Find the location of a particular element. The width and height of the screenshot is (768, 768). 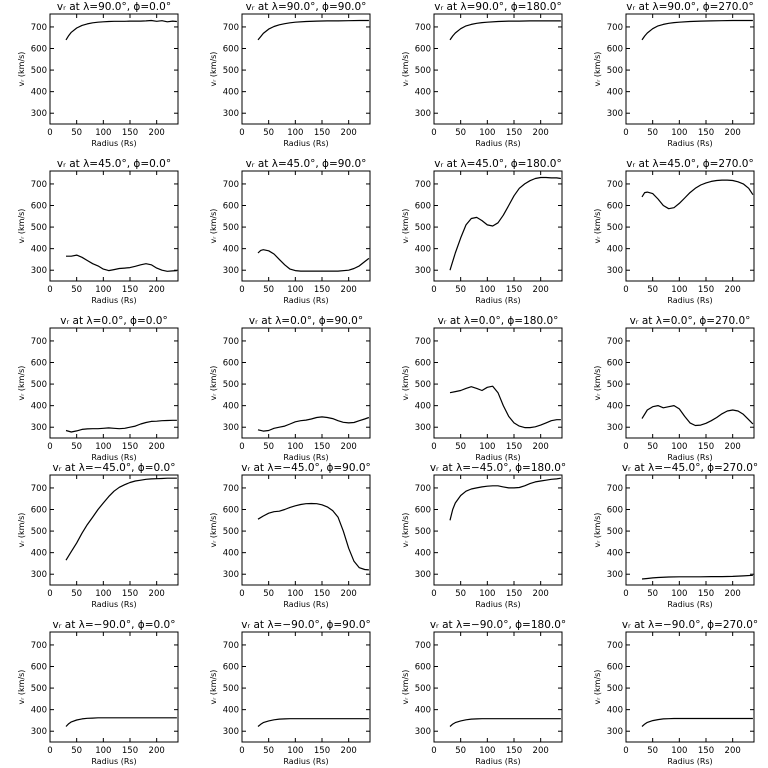

panel-title: vᵣ at λ=−45.0°, ϕ=180.0° is located at coordinates (498, 468).